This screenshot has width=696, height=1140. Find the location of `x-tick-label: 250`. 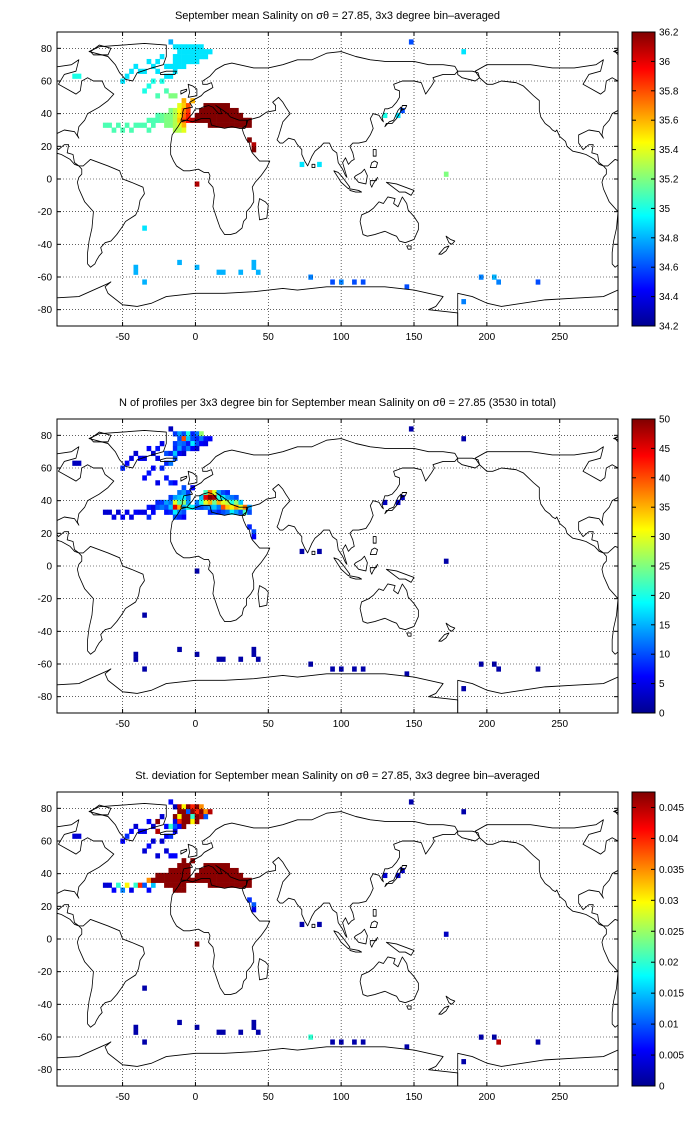

x-tick-label: 250 is located at coordinates (559, 337).